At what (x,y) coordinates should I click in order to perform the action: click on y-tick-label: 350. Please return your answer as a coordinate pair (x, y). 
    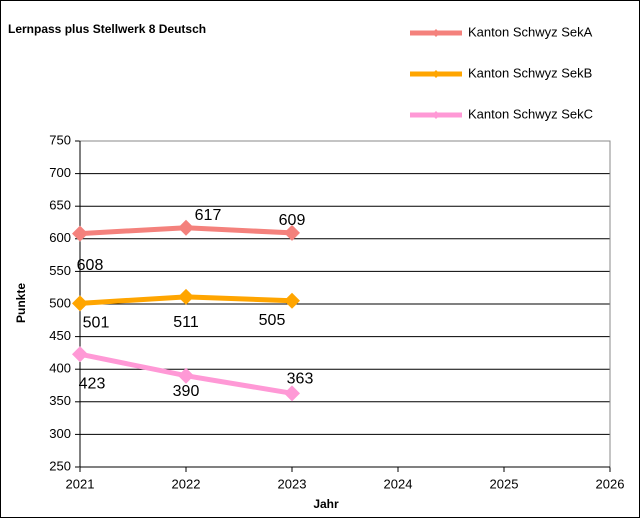
    Looking at the image, I should click on (60, 400).